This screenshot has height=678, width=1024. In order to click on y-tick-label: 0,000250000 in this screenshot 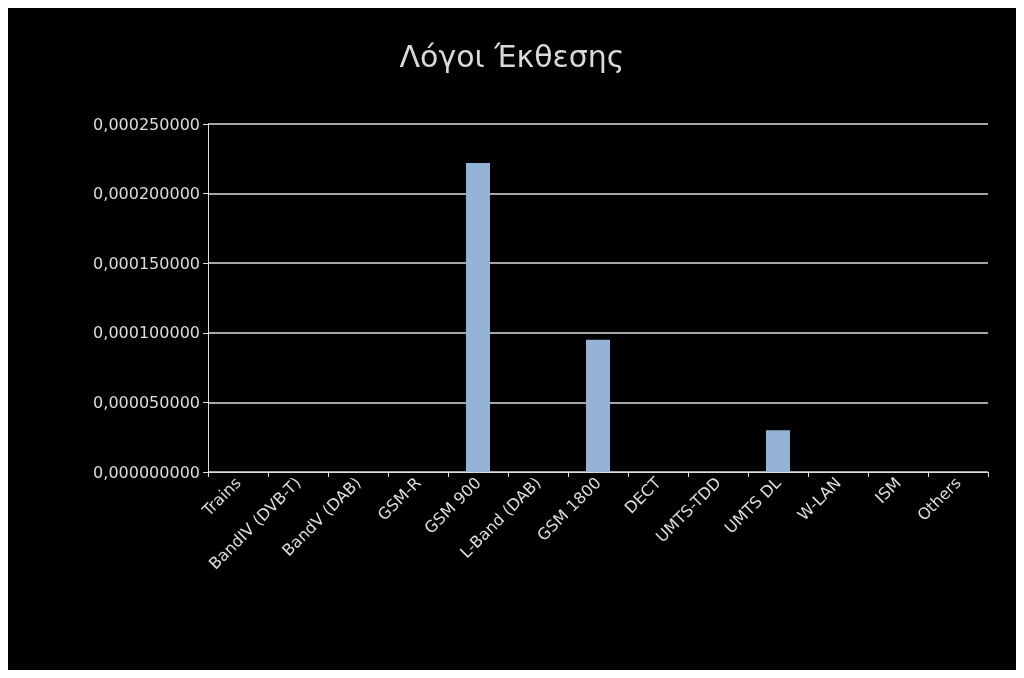, I will do `click(146, 124)`.